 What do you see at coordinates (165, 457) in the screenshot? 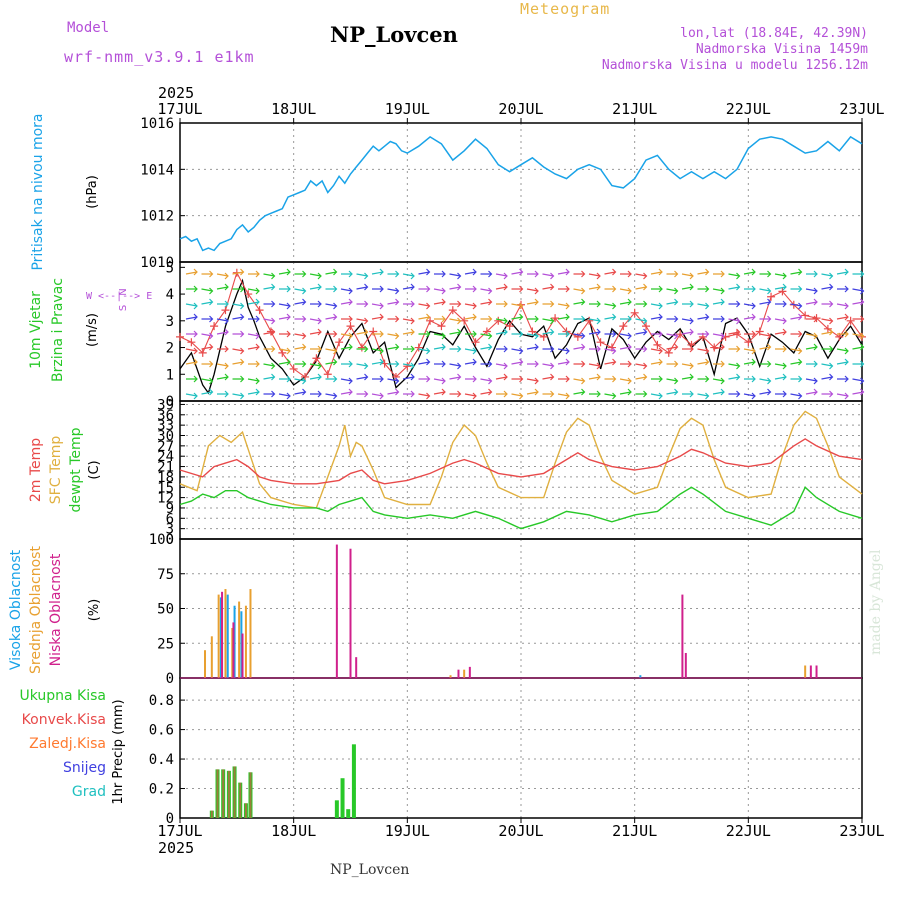
I see `y-tick-label: 24` at bounding box center [165, 457].